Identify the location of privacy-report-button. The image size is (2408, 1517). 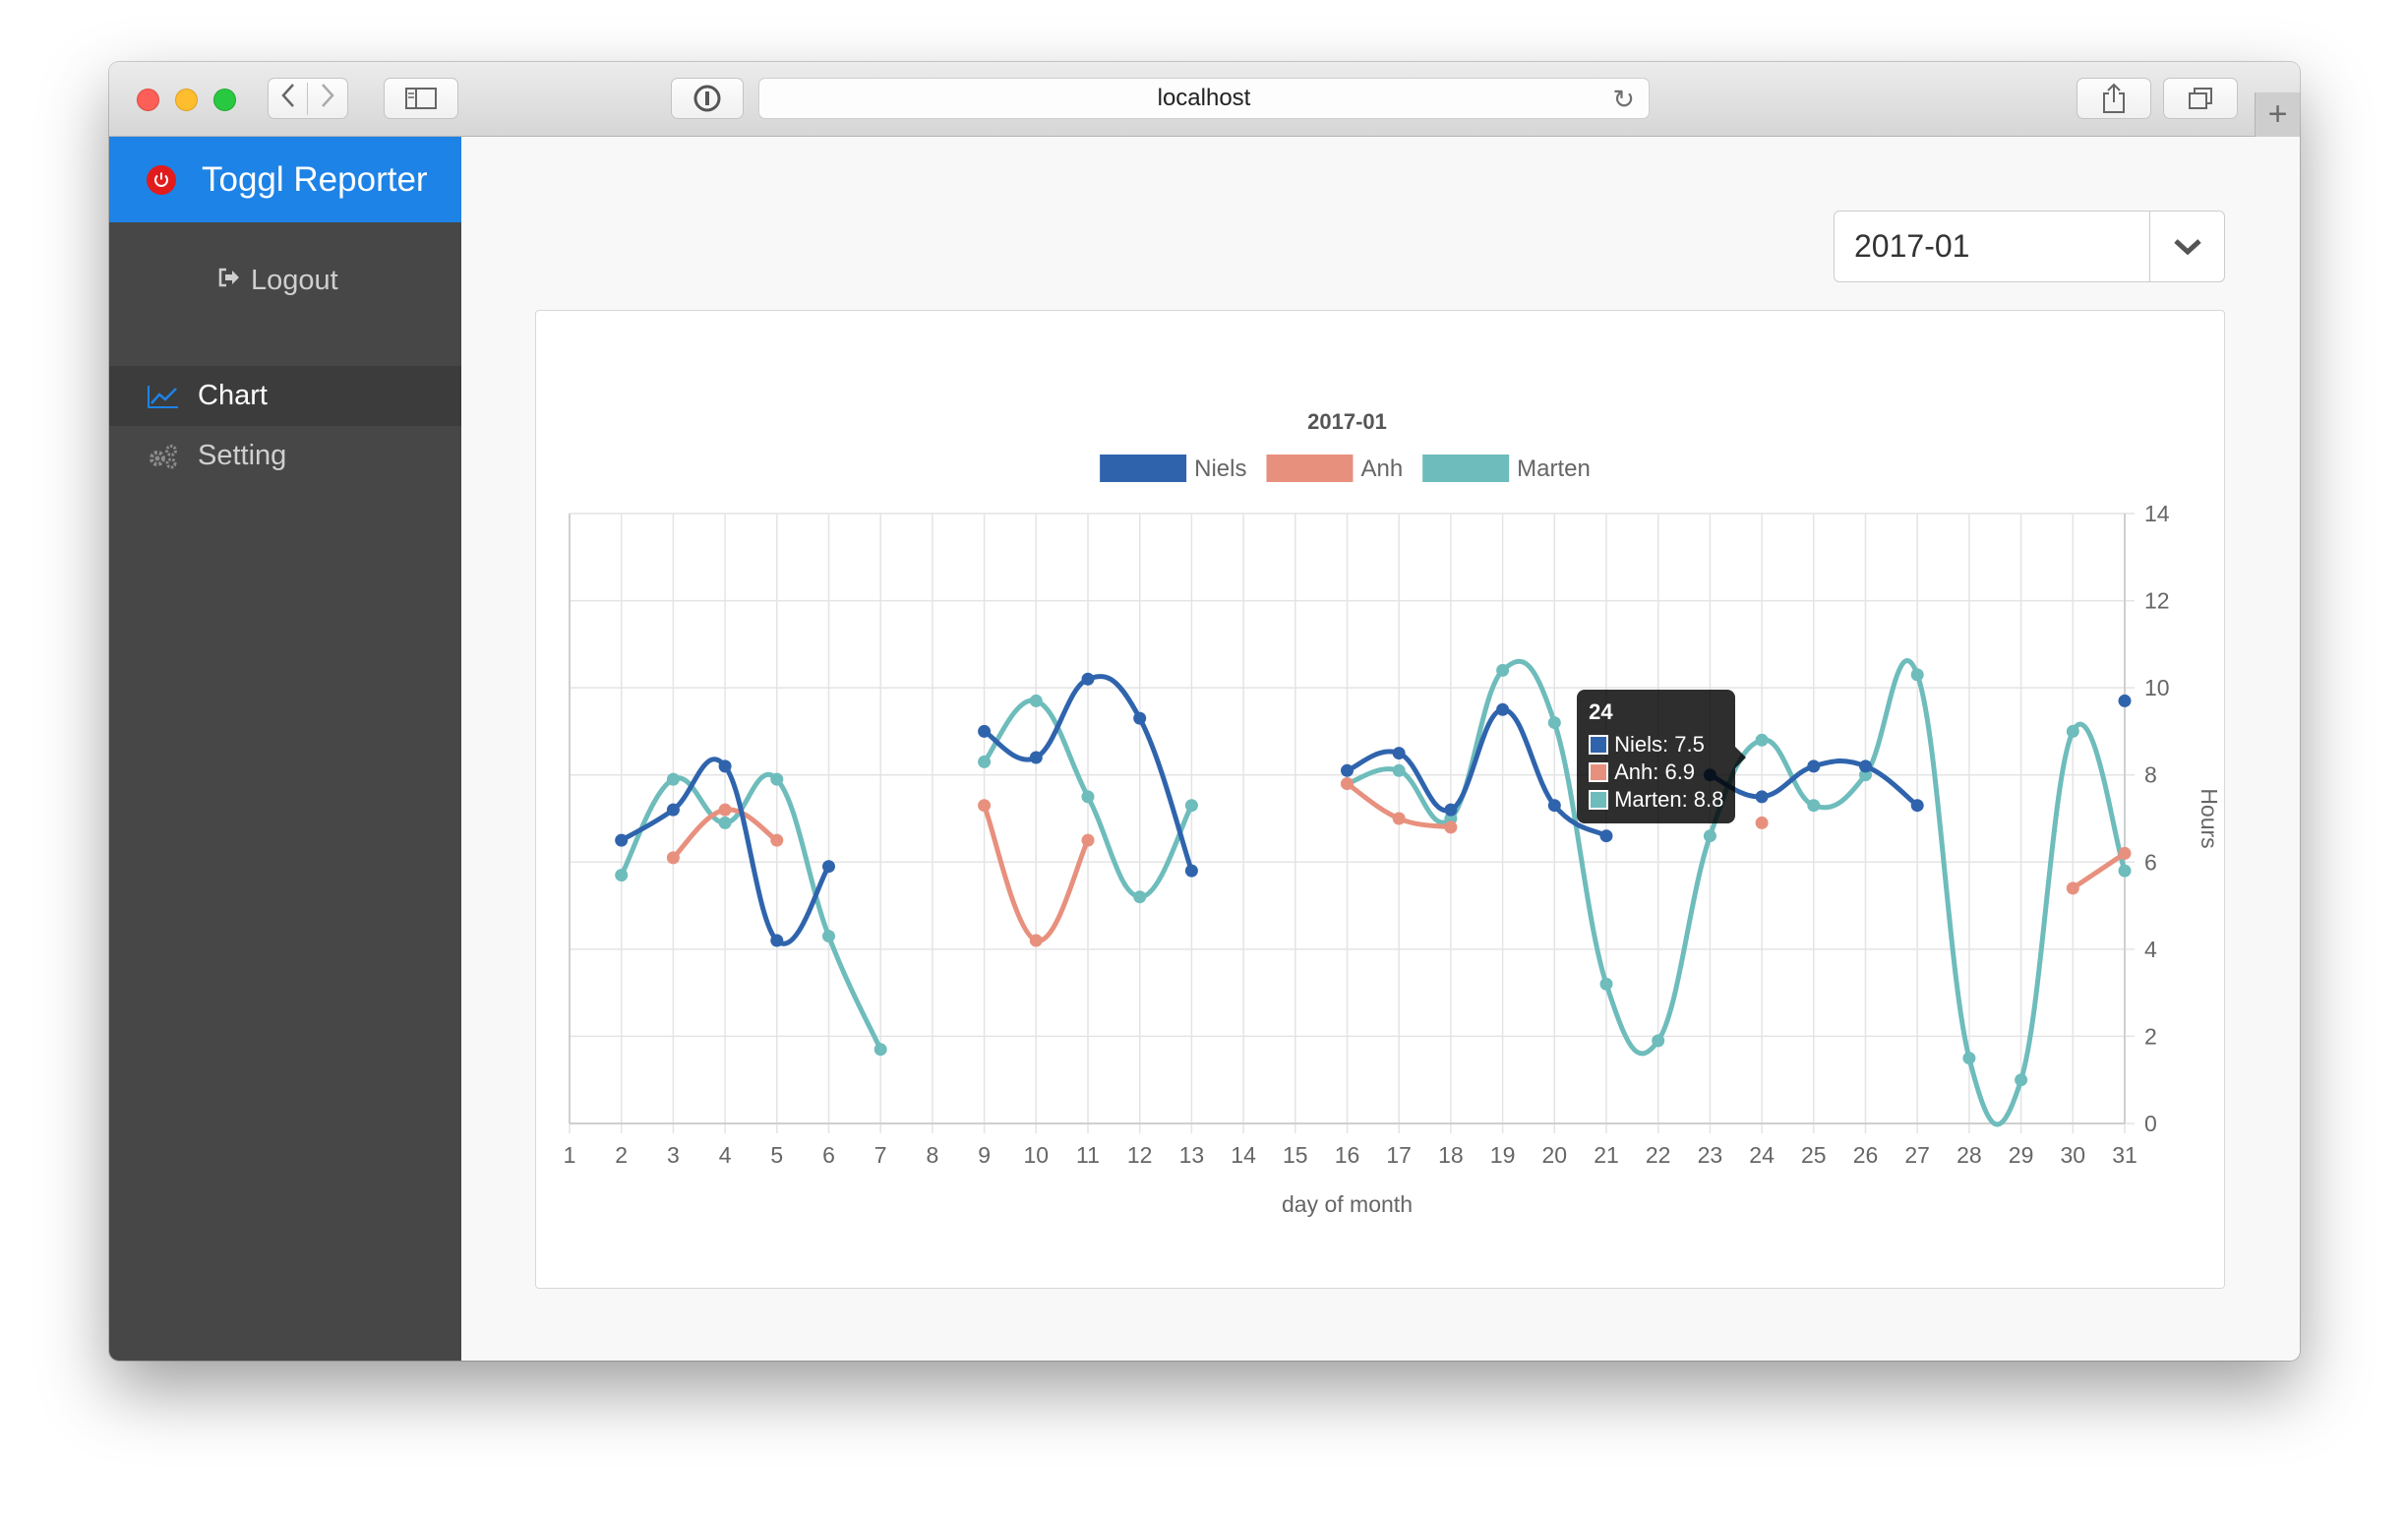
(707, 98).